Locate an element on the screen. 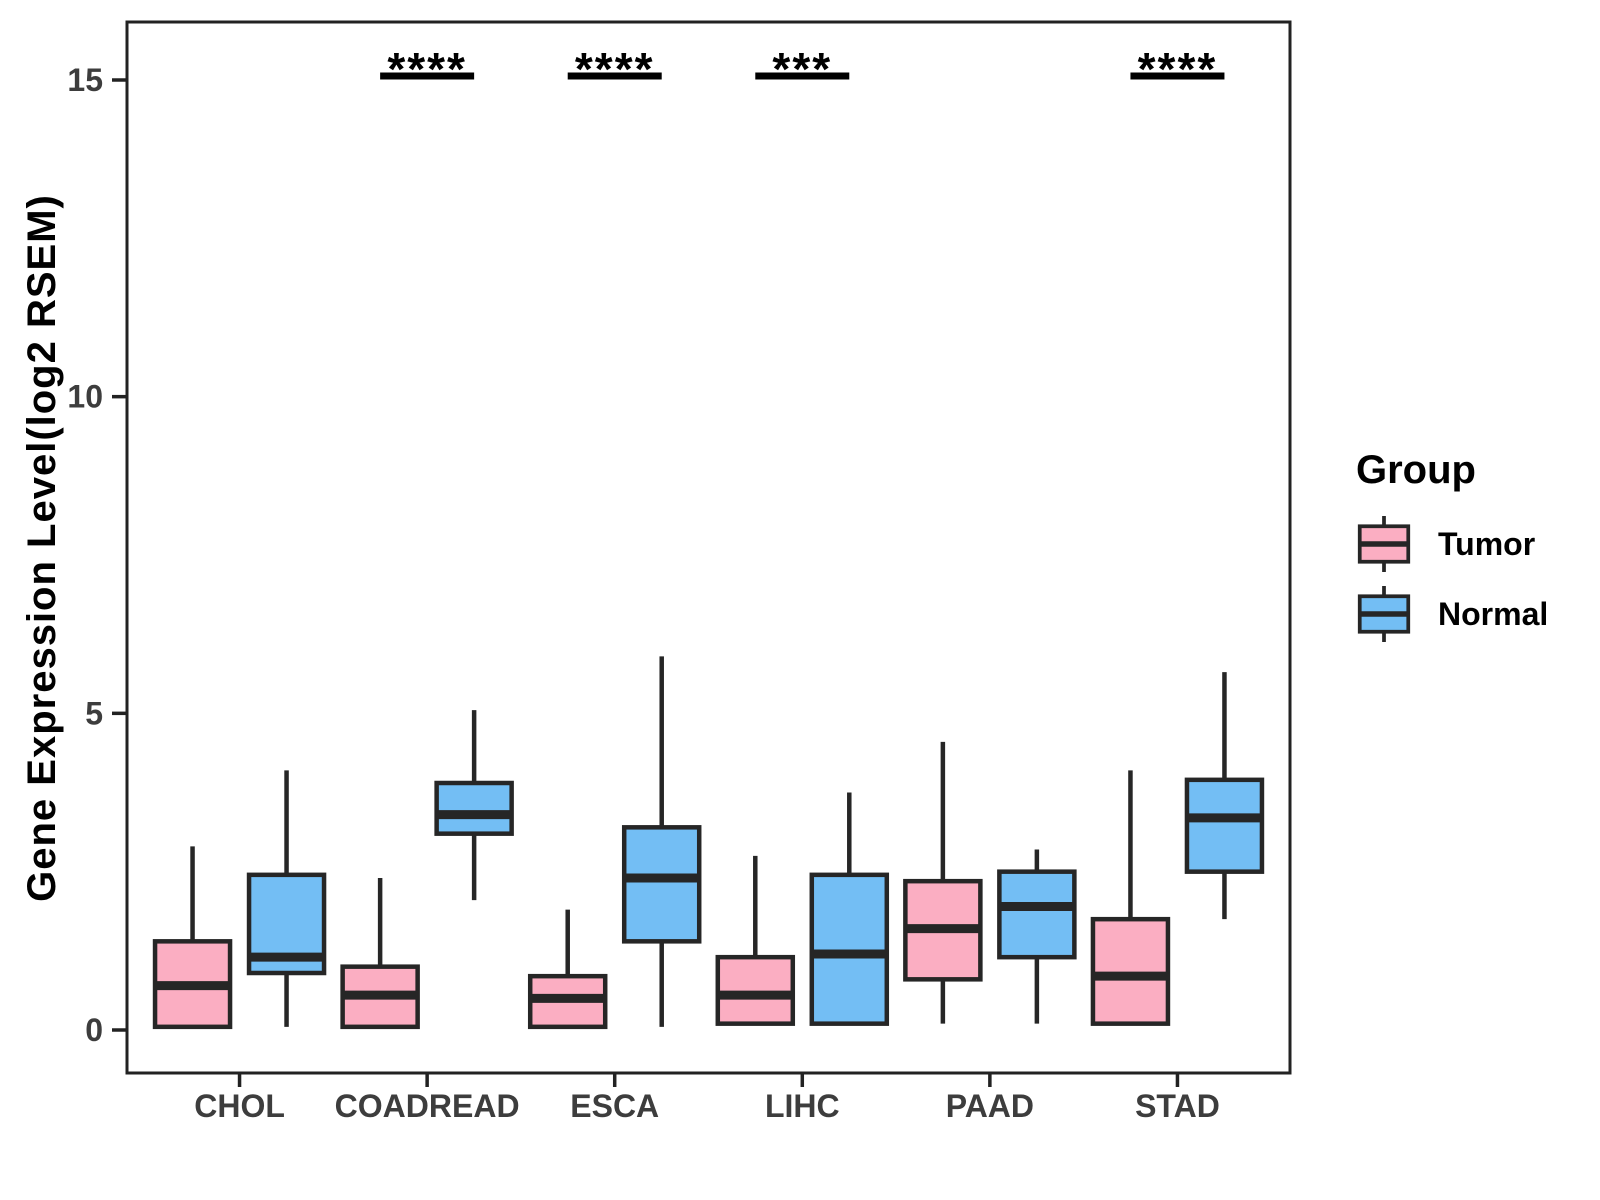 Image resolution: width=1600 pixels, height=1200 pixels. significance-stars: *** is located at coordinates (802, 69).